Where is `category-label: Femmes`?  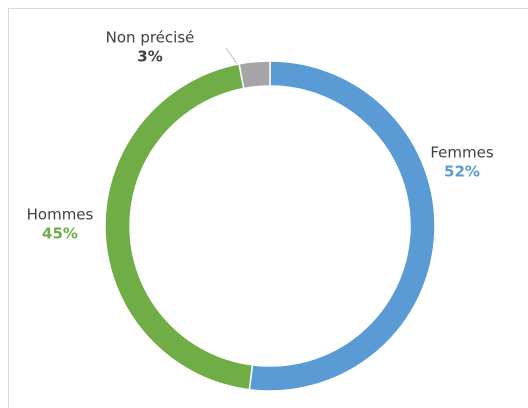 category-label: Femmes is located at coordinates (461, 153).